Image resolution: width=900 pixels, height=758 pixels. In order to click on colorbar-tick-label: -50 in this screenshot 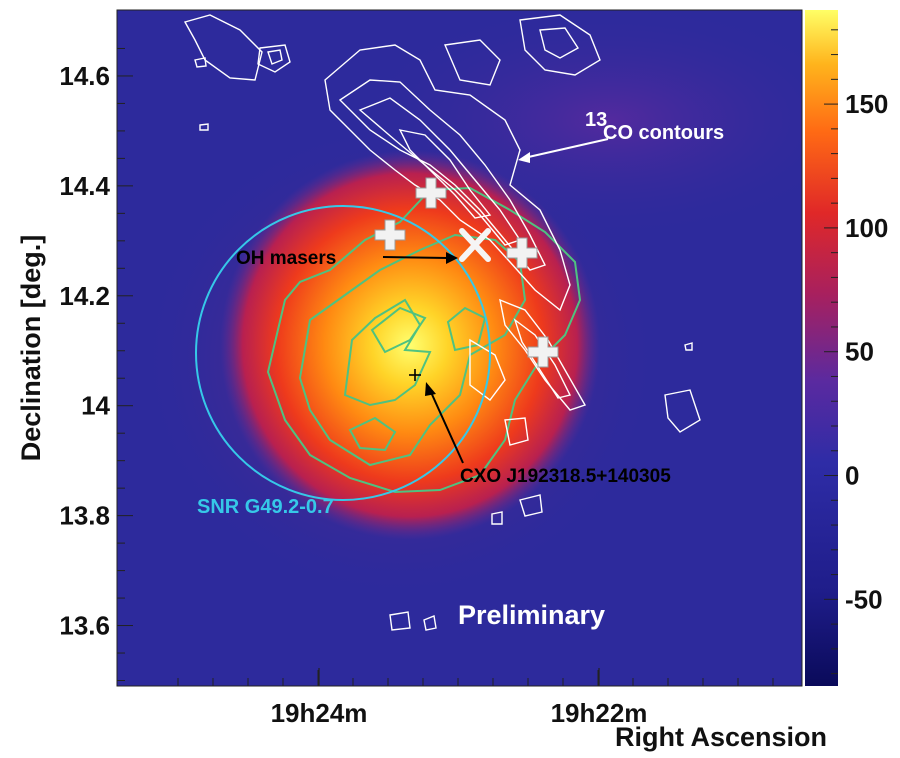, I will do `click(864, 599)`.